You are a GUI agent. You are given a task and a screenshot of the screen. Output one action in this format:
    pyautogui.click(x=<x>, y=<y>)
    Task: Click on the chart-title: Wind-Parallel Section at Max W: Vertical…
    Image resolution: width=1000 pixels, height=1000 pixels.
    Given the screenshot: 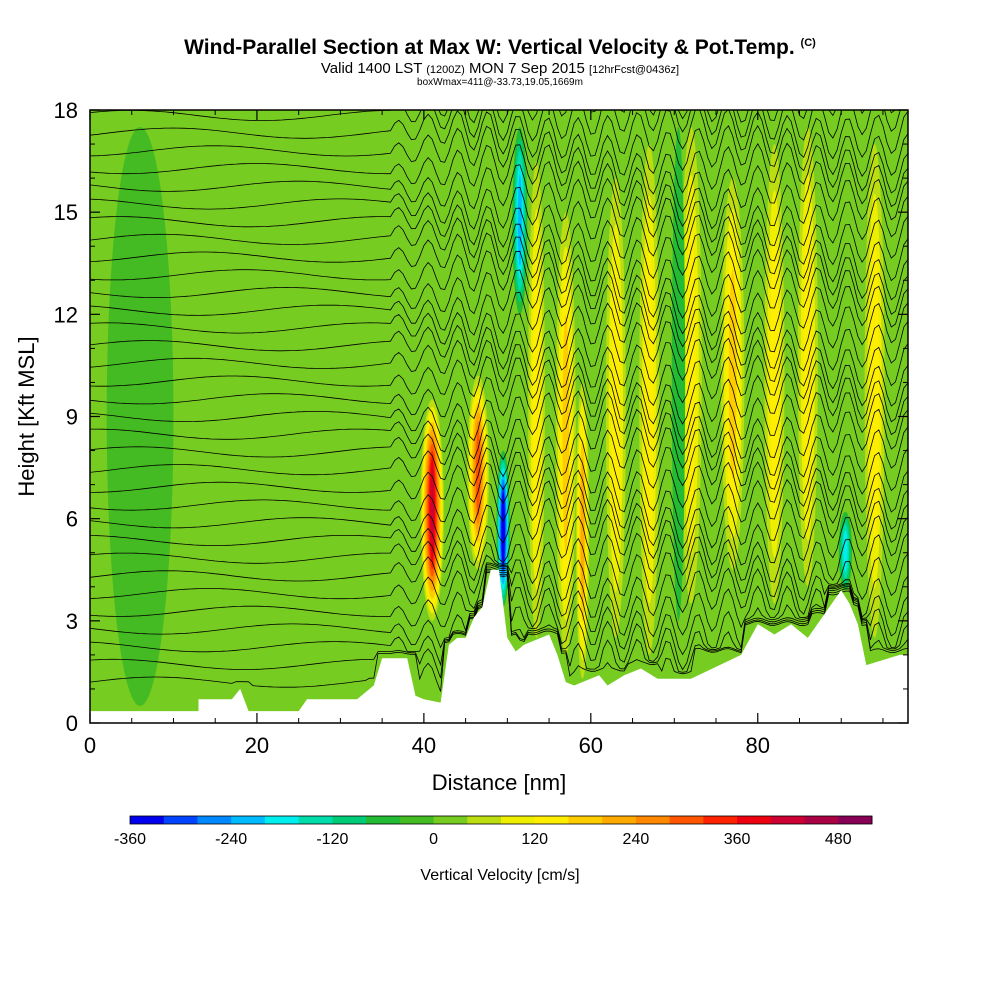 What is the action you would take?
    pyautogui.click(x=500, y=48)
    